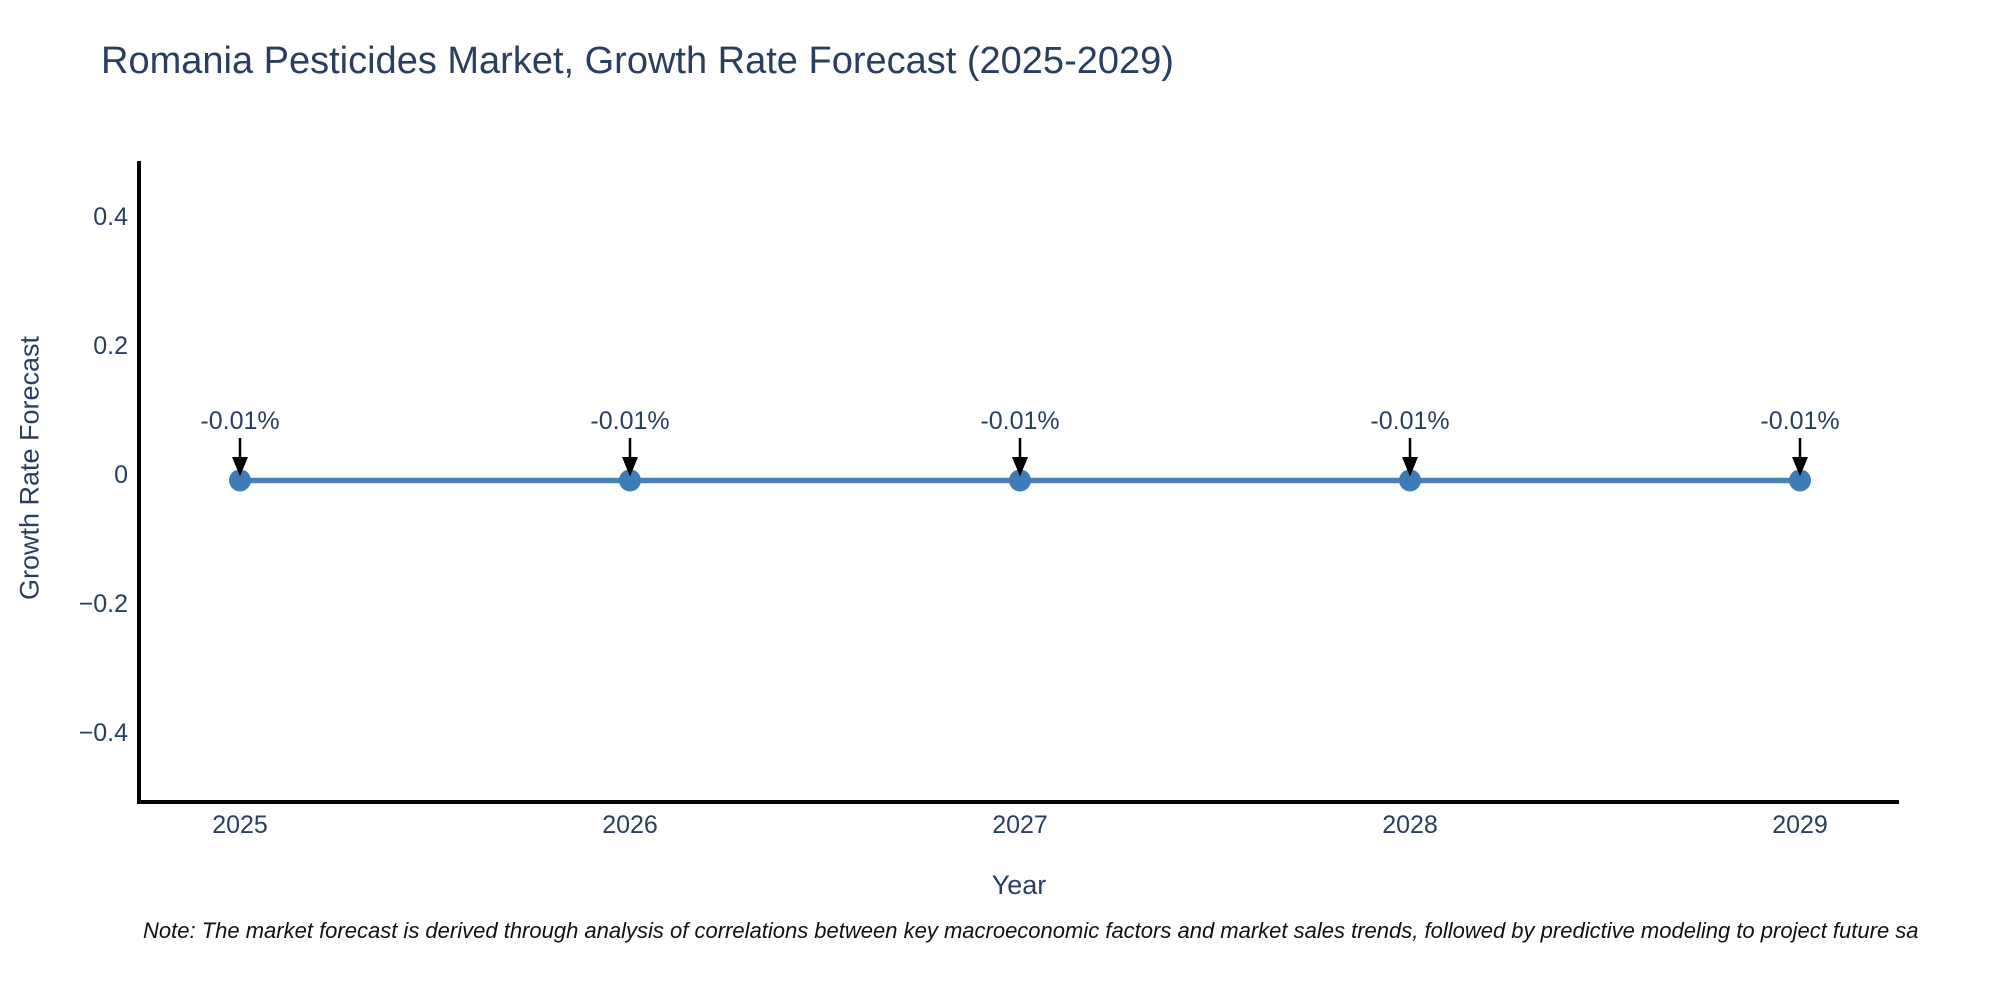 The image size is (2000, 1000). I want to click on y-tick-label: −0.2, so click(103, 604).